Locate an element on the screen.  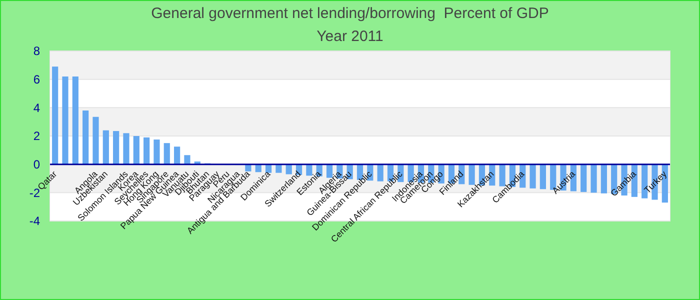
y-tick-label: 0 is located at coordinates (36, 165).